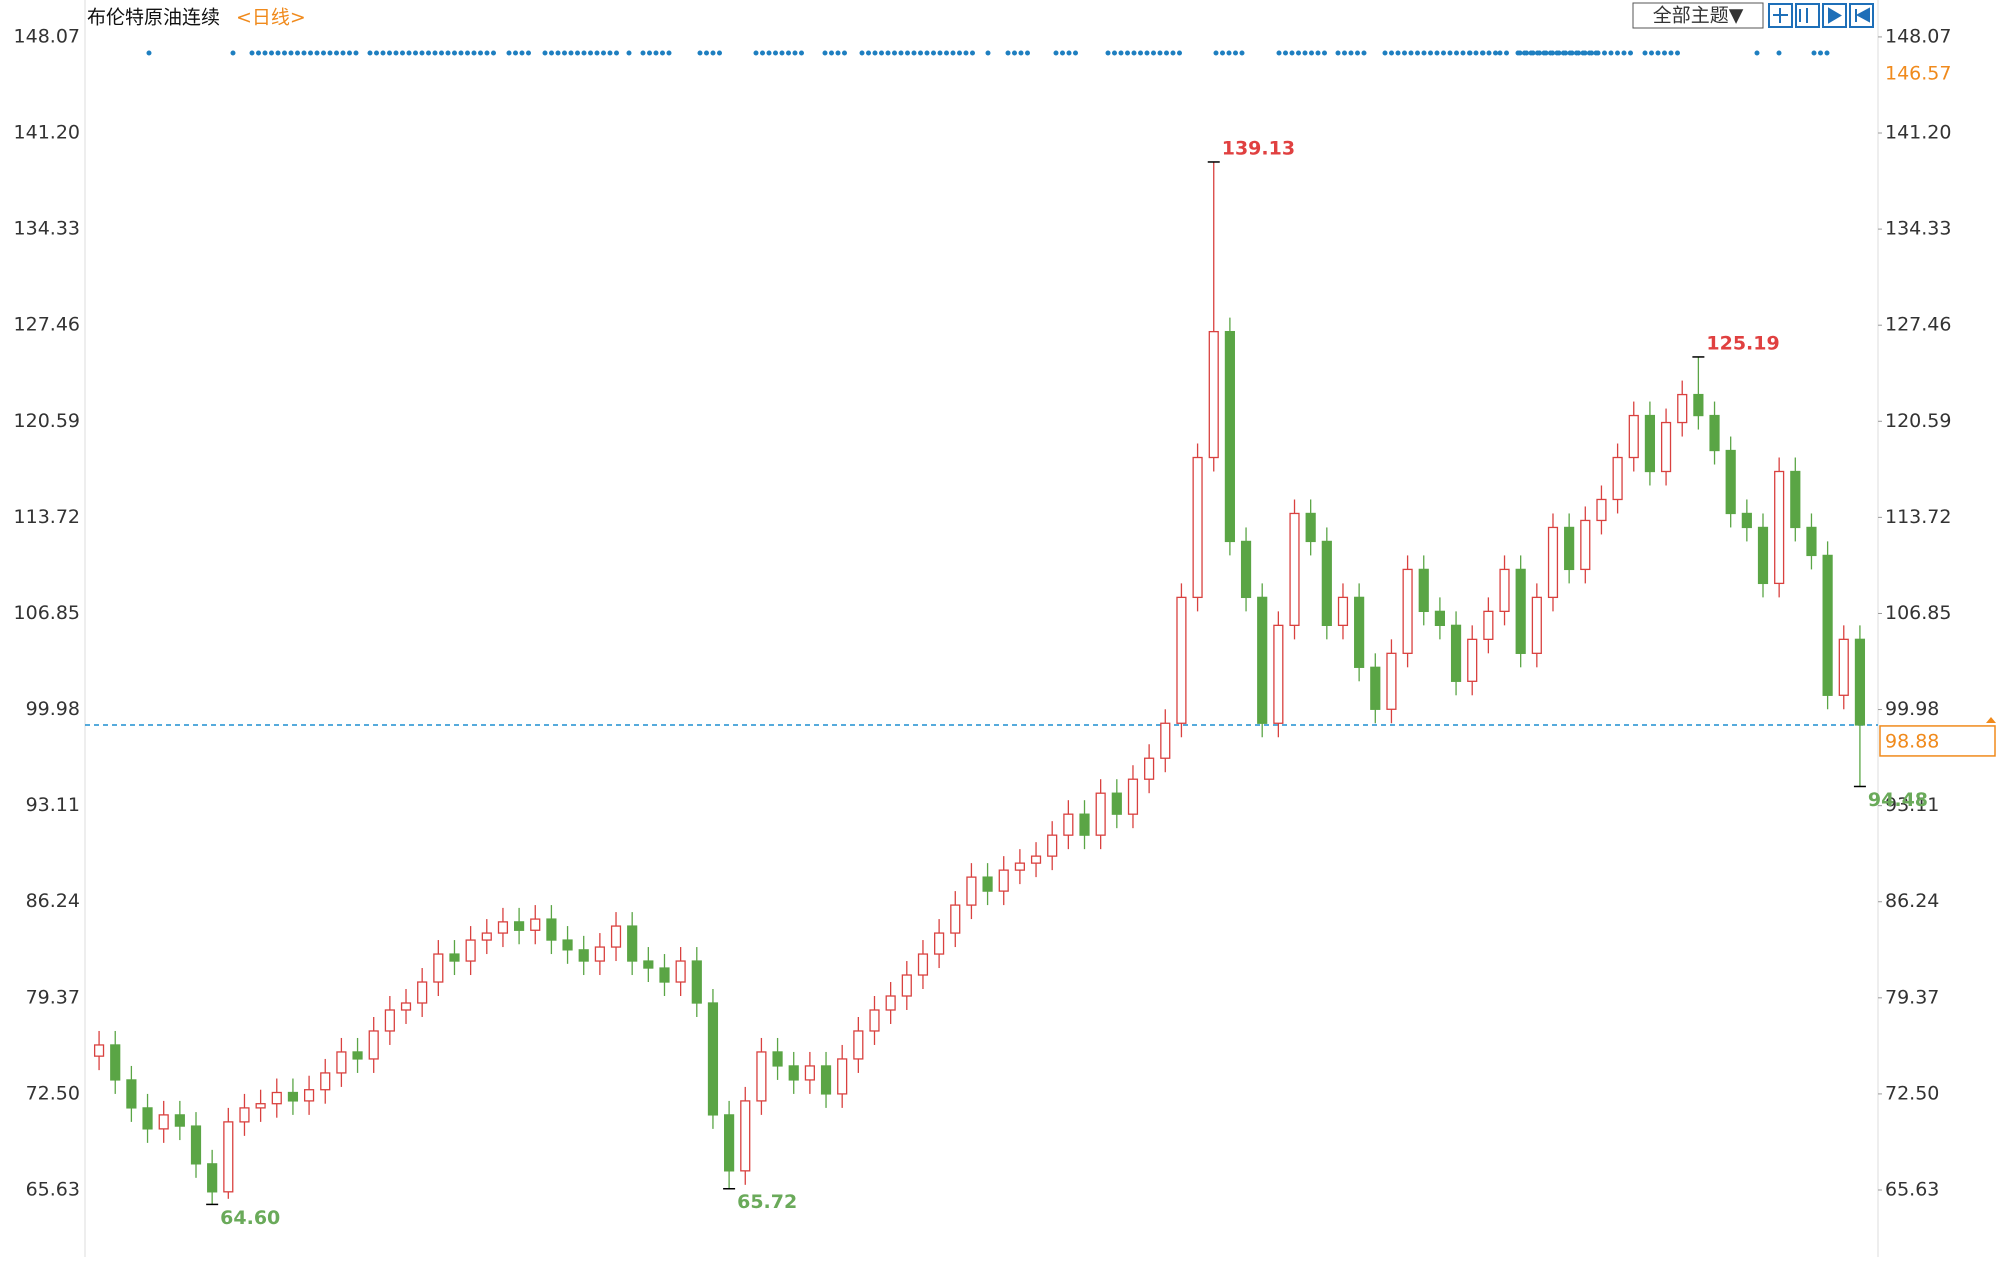  Describe the element at coordinates (767, 1202) in the screenshot. I see `extreme-label: 65.72` at that location.